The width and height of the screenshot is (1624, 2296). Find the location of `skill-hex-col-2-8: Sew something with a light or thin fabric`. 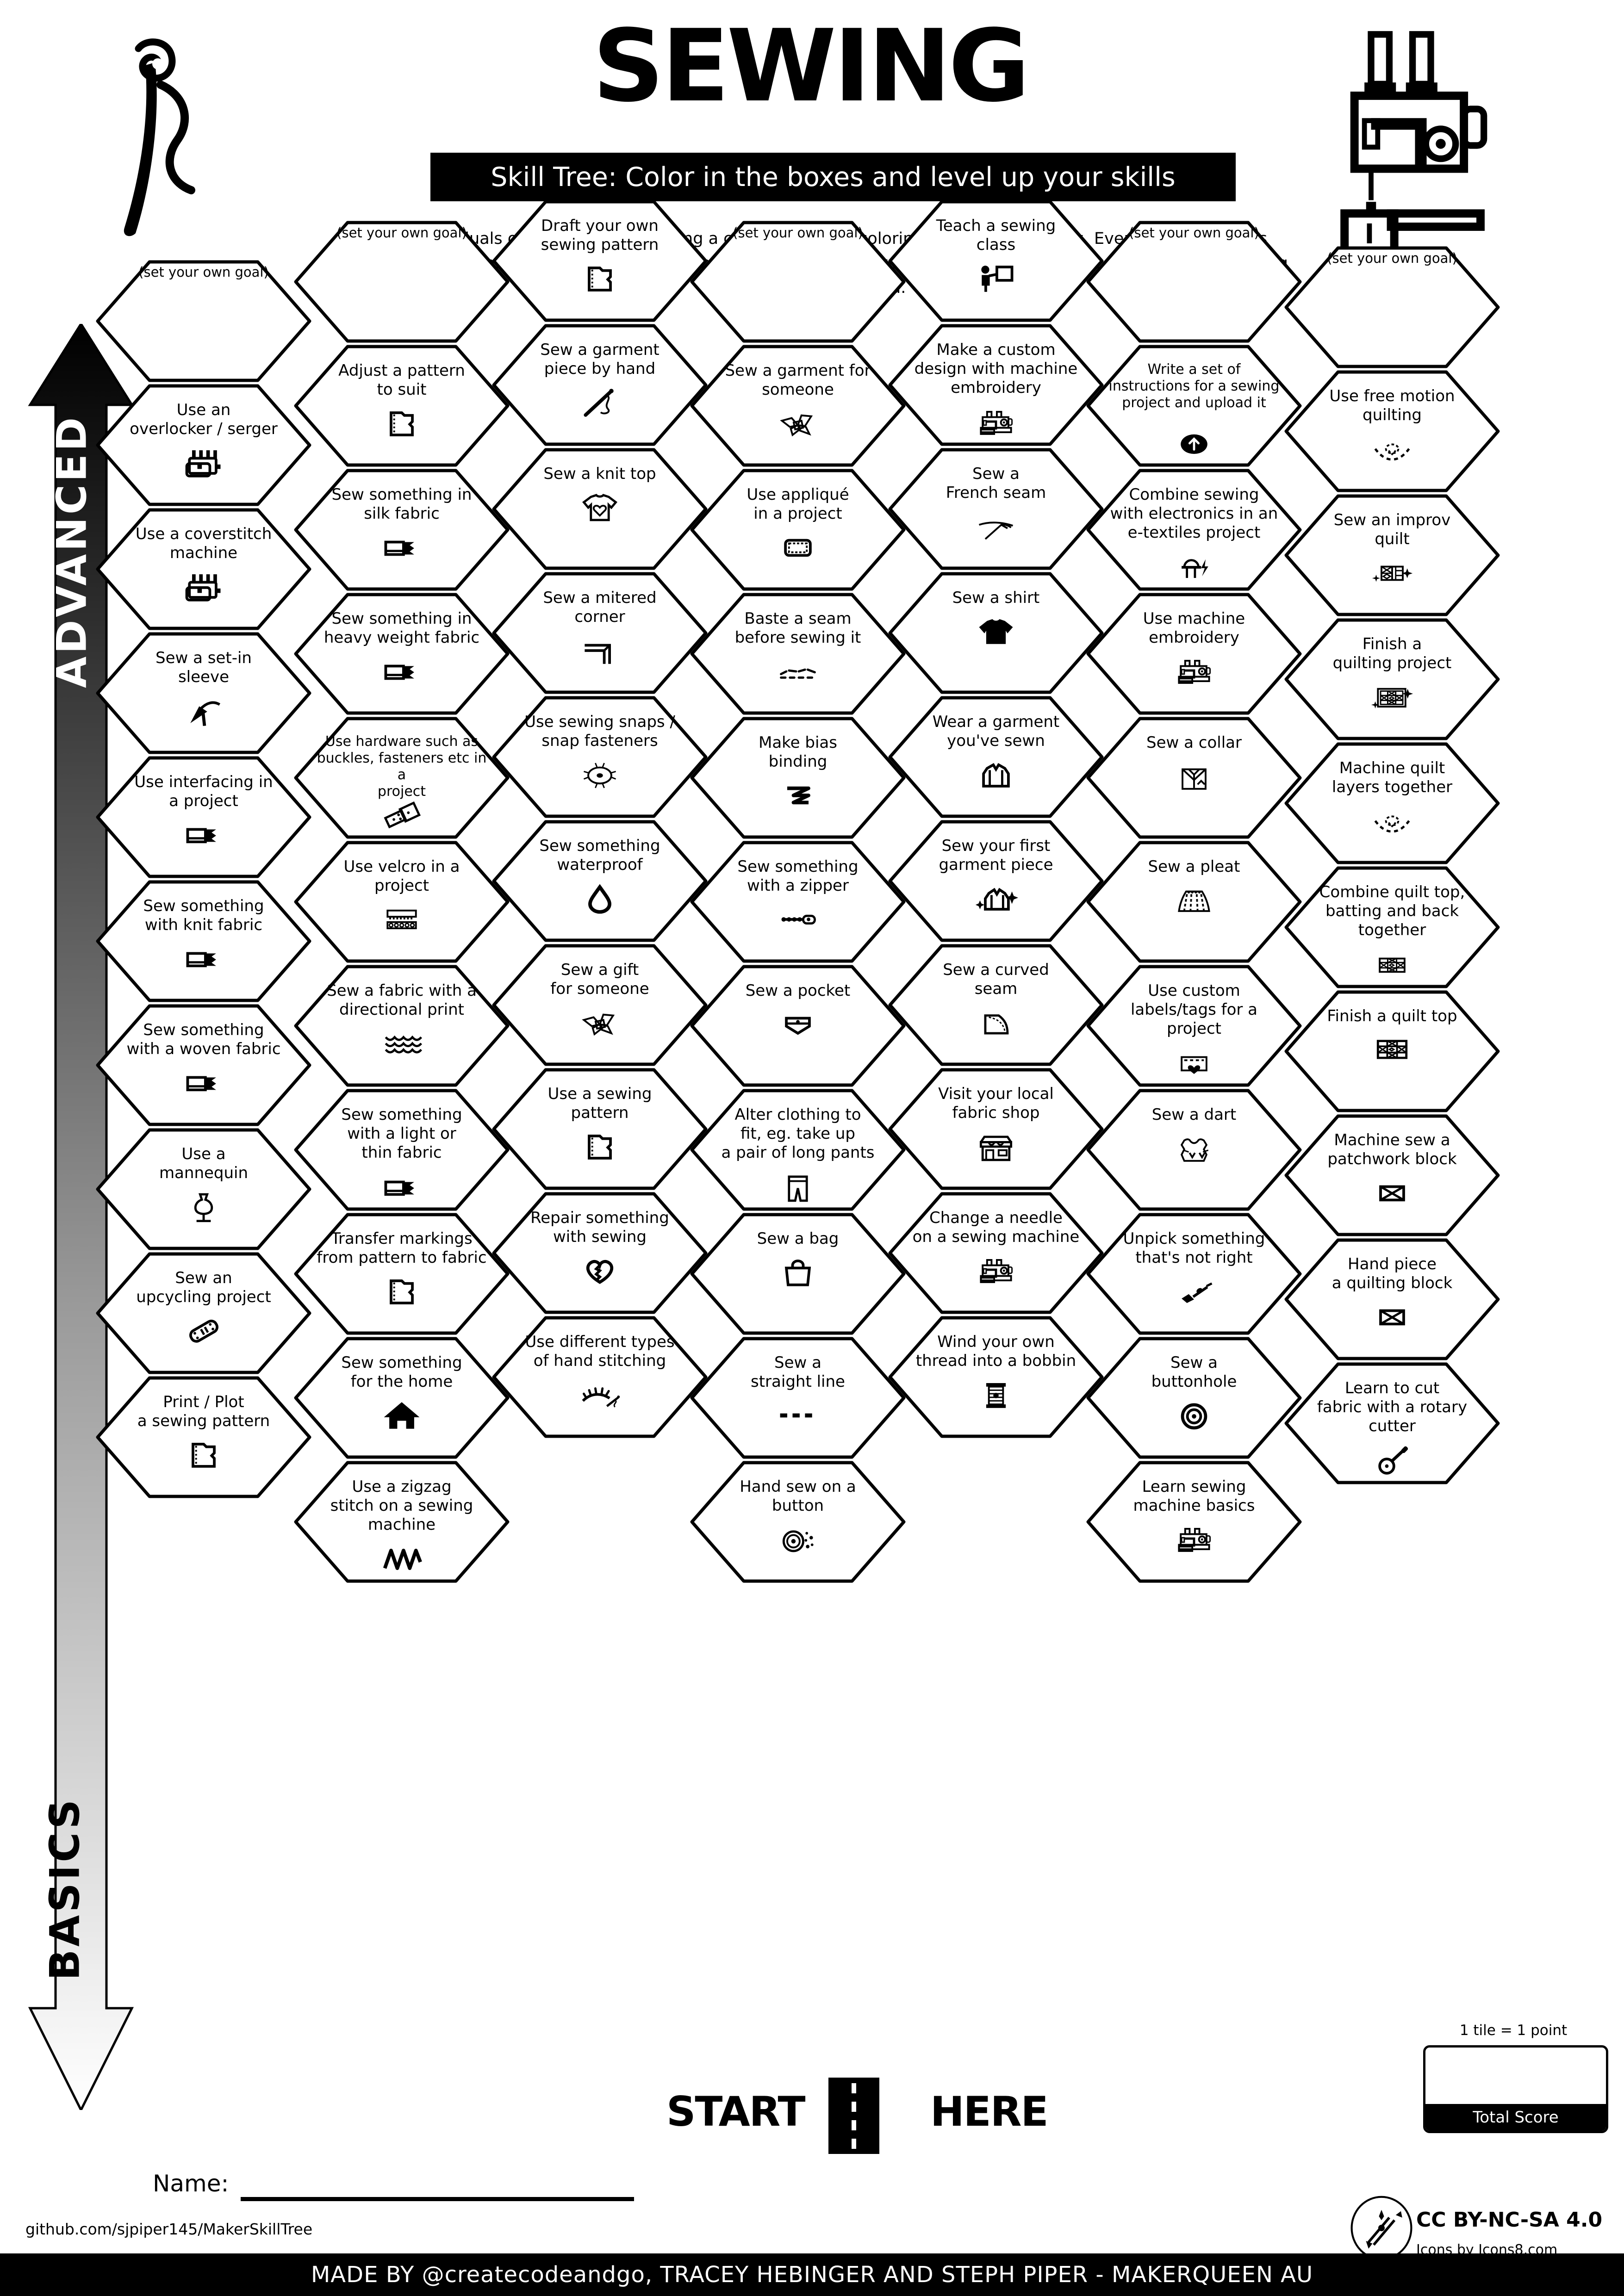

skill-hex-col-2-8: Sew something with a light or thin fabric is located at coordinates (401, 1150).